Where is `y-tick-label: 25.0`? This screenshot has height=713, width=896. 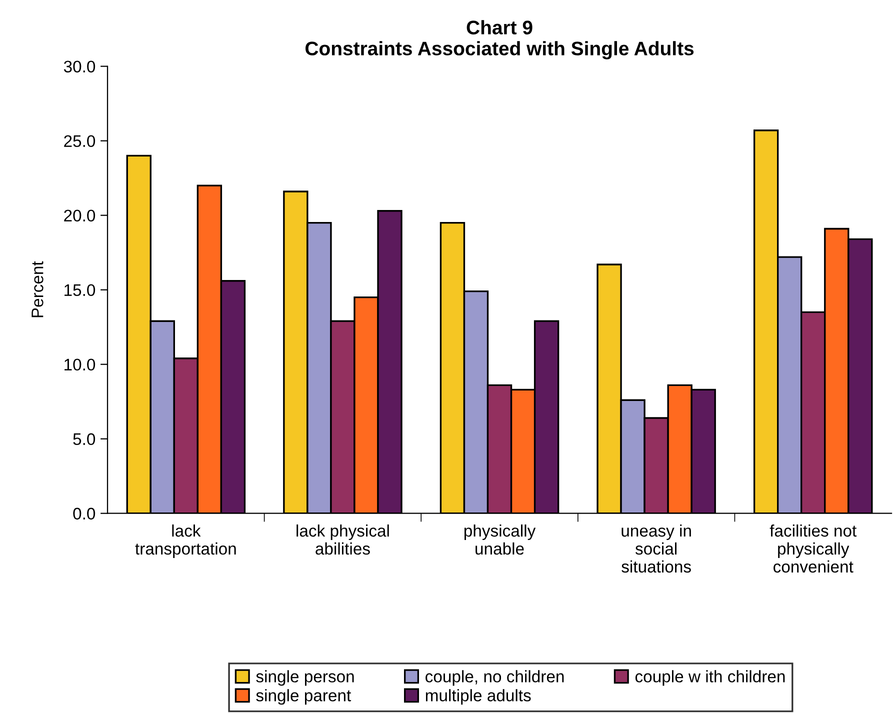
y-tick-label: 25.0 is located at coordinates (80, 141).